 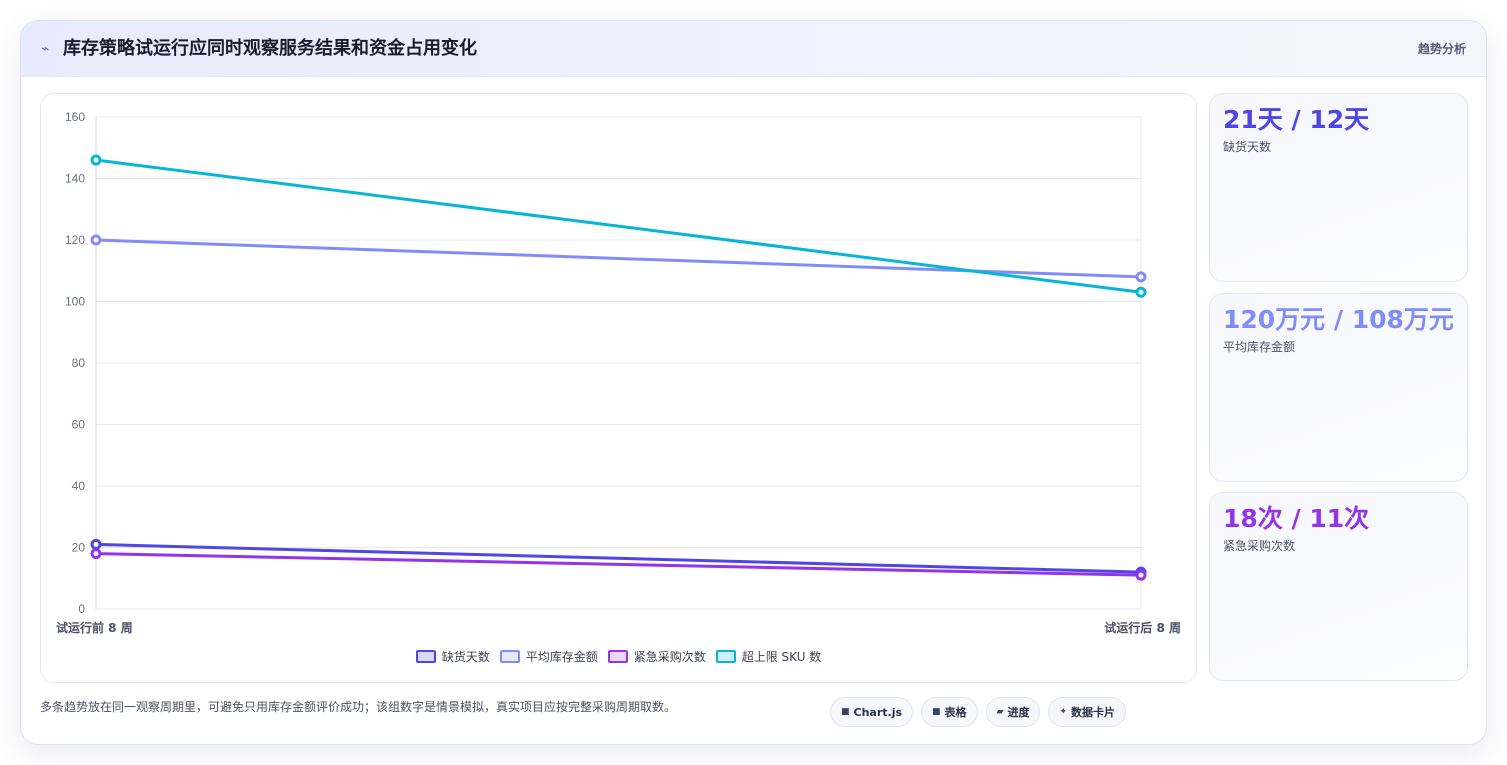 What do you see at coordinates (1296, 119) in the screenshot?
I see `kpi-value: 21天 / 12天` at bounding box center [1296, 119].